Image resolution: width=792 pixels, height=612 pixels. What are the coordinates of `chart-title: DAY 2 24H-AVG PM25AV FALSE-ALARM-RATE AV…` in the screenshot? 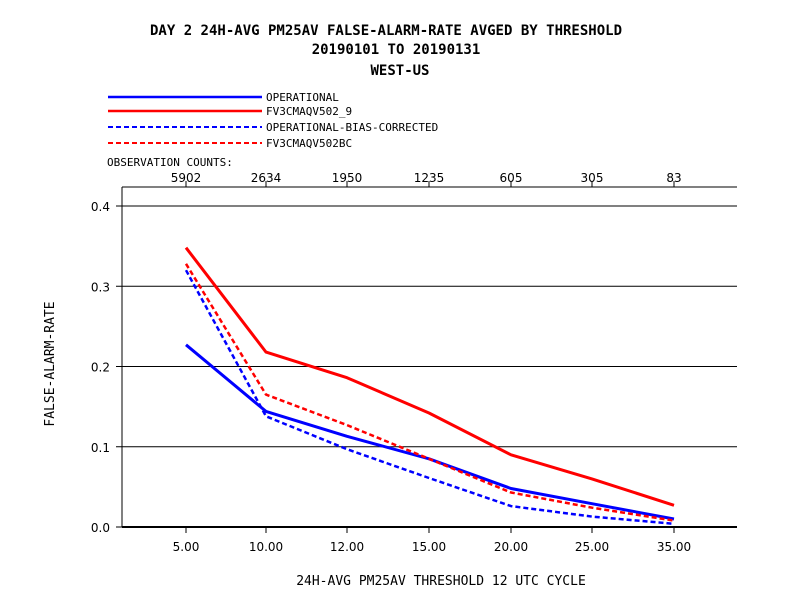 It's located at (386, 31).